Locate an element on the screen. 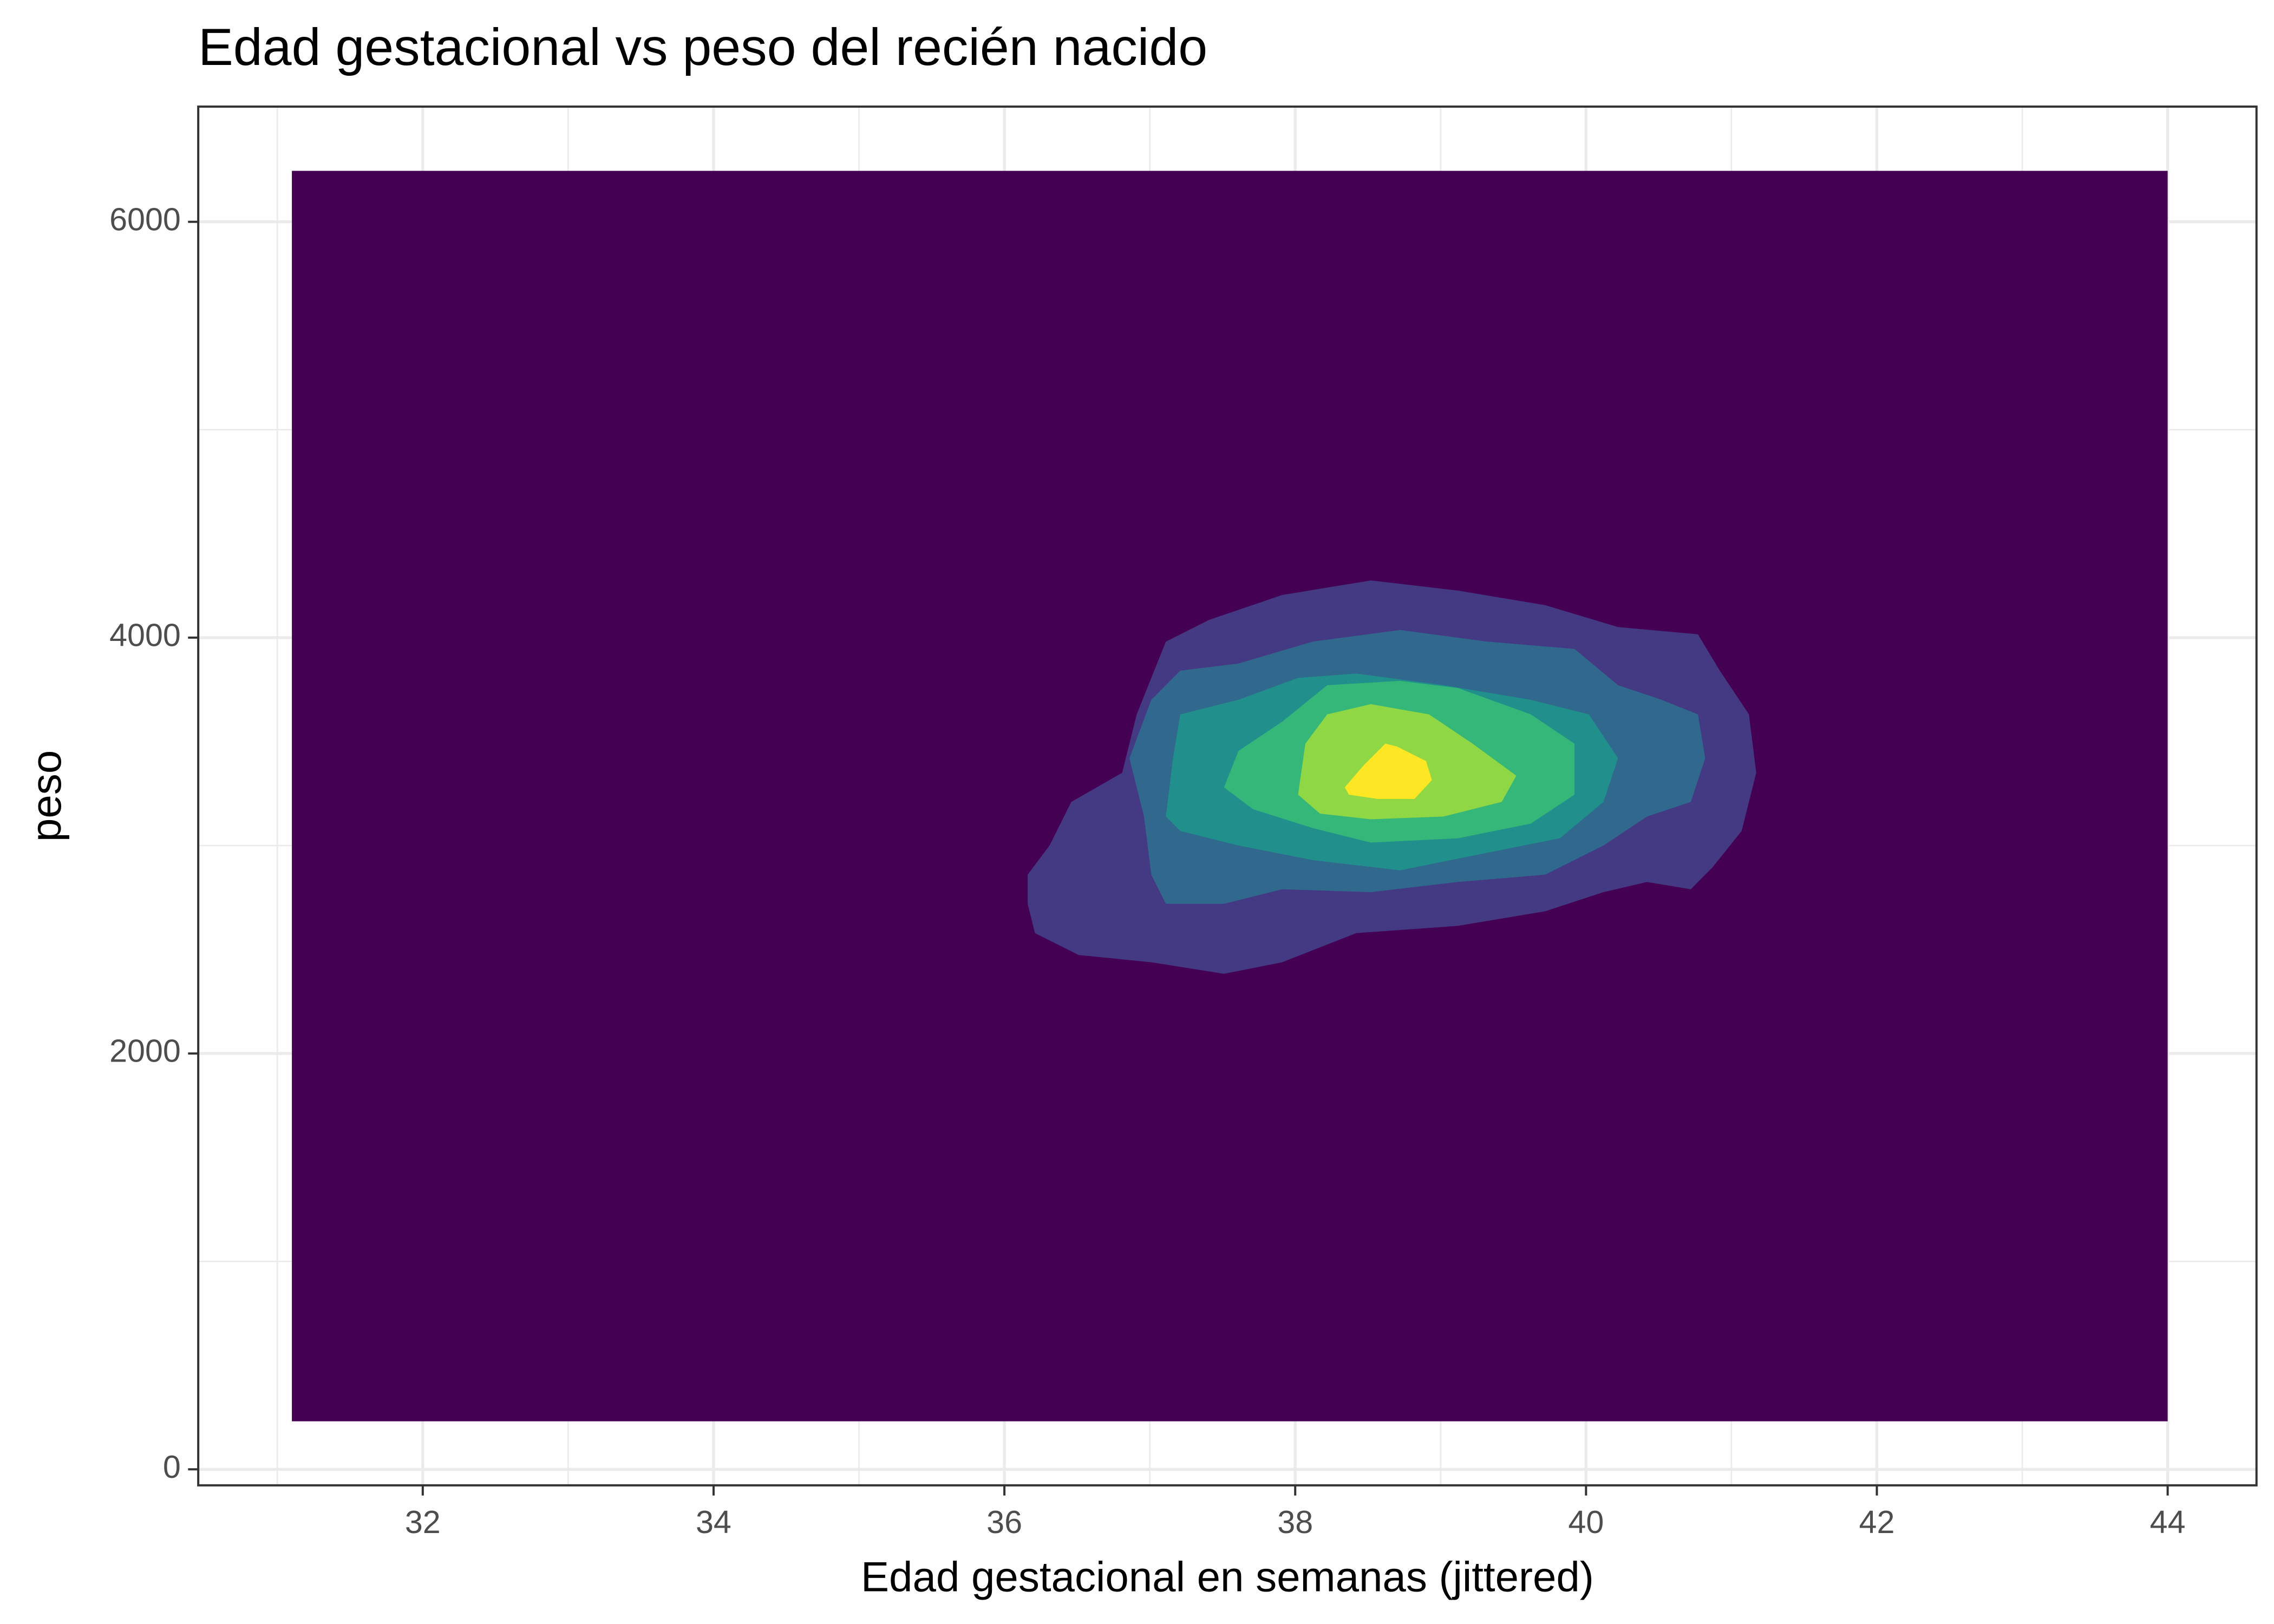  y-axis-title: peso is located at coordinates (46, 796).